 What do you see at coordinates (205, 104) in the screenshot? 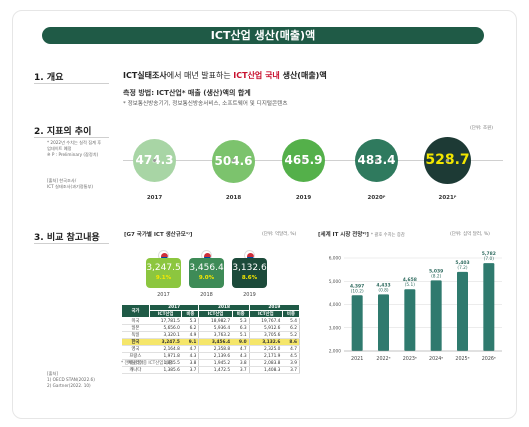
I see `overview-note: * 정보통신방송기기, 정보통신방송서비스, 소프트웨어 및 디지털콘텐츠` at bounding box center [205, 104].